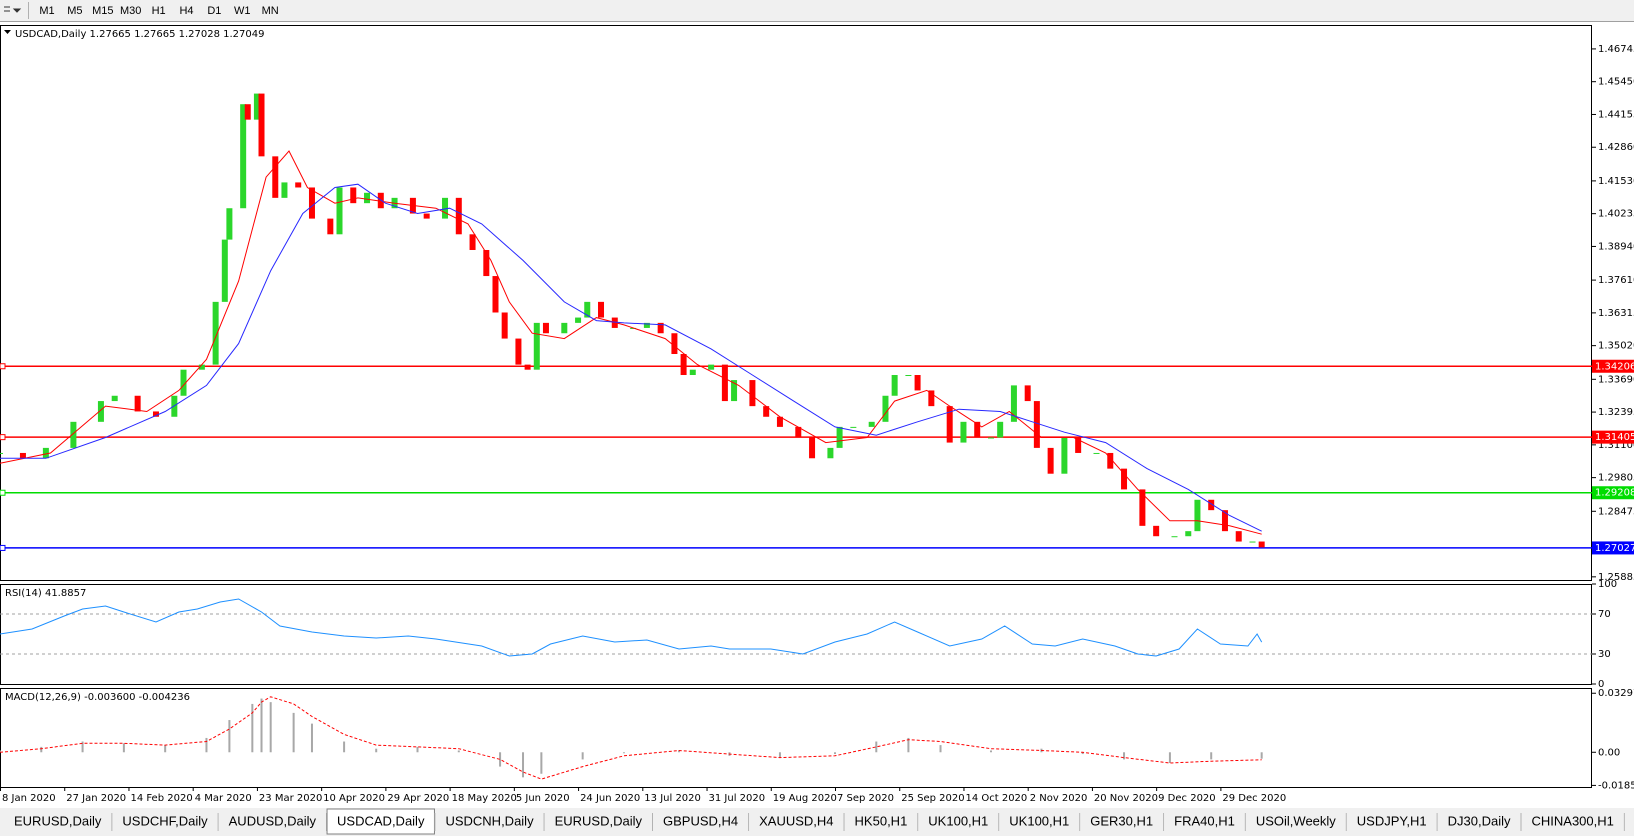 This screenshot has width=1634, height=836. Describe the element at coordinates (865, 798) in the screenshot. I see `x-tick-label: 7 Sep 2020` at that location.